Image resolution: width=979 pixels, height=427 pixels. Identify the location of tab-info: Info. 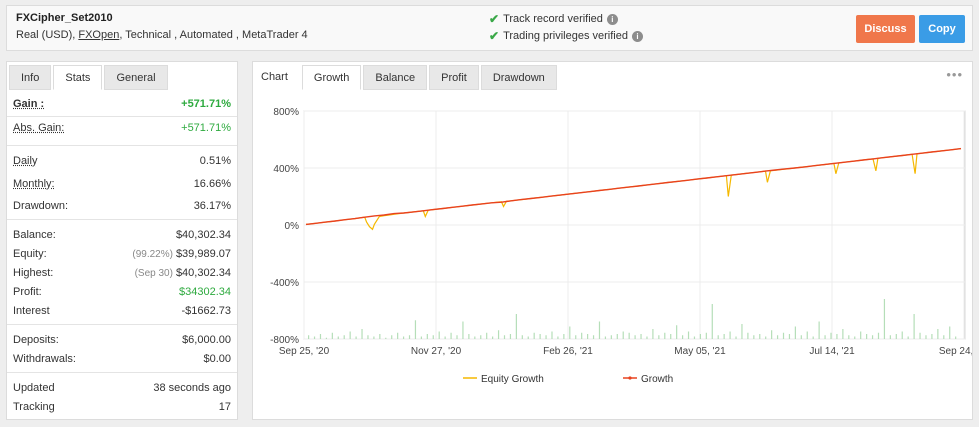
(30, 77).